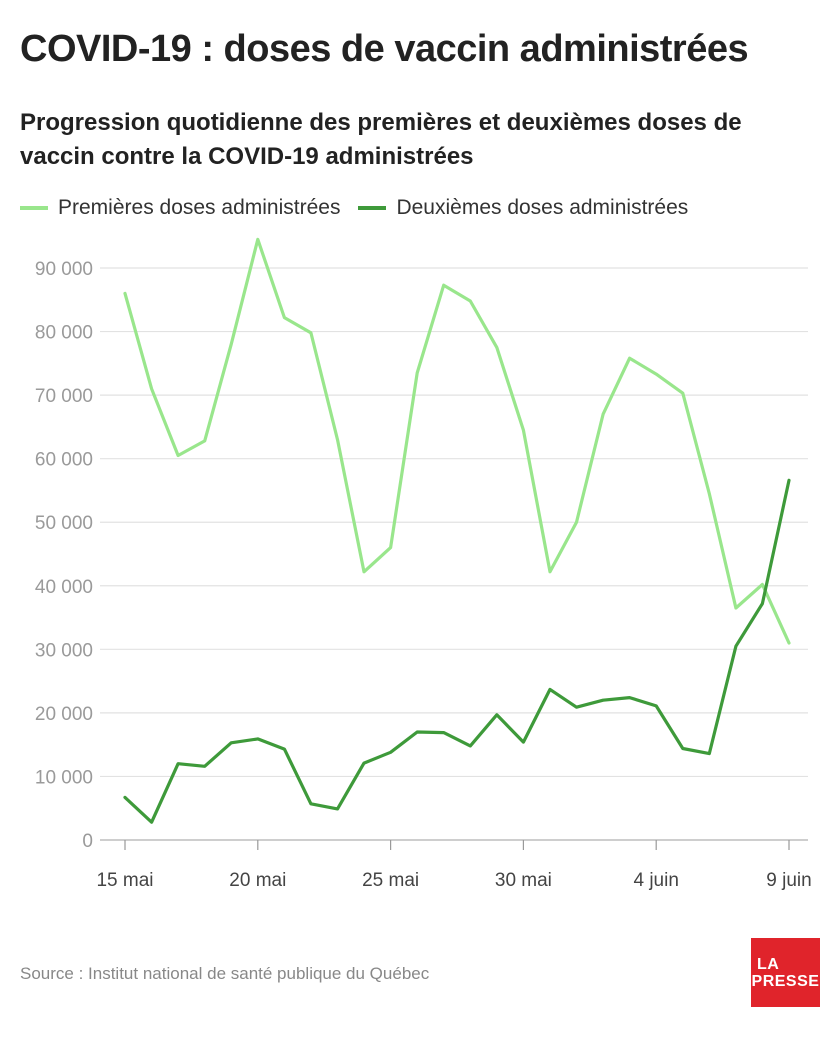 The width and height of the screenshot is (840, 1040). What do you see at coordinates (655, 880) in the screenshot?
I see `x-tick-label: 4 juin` at bounding box center [655, 880].